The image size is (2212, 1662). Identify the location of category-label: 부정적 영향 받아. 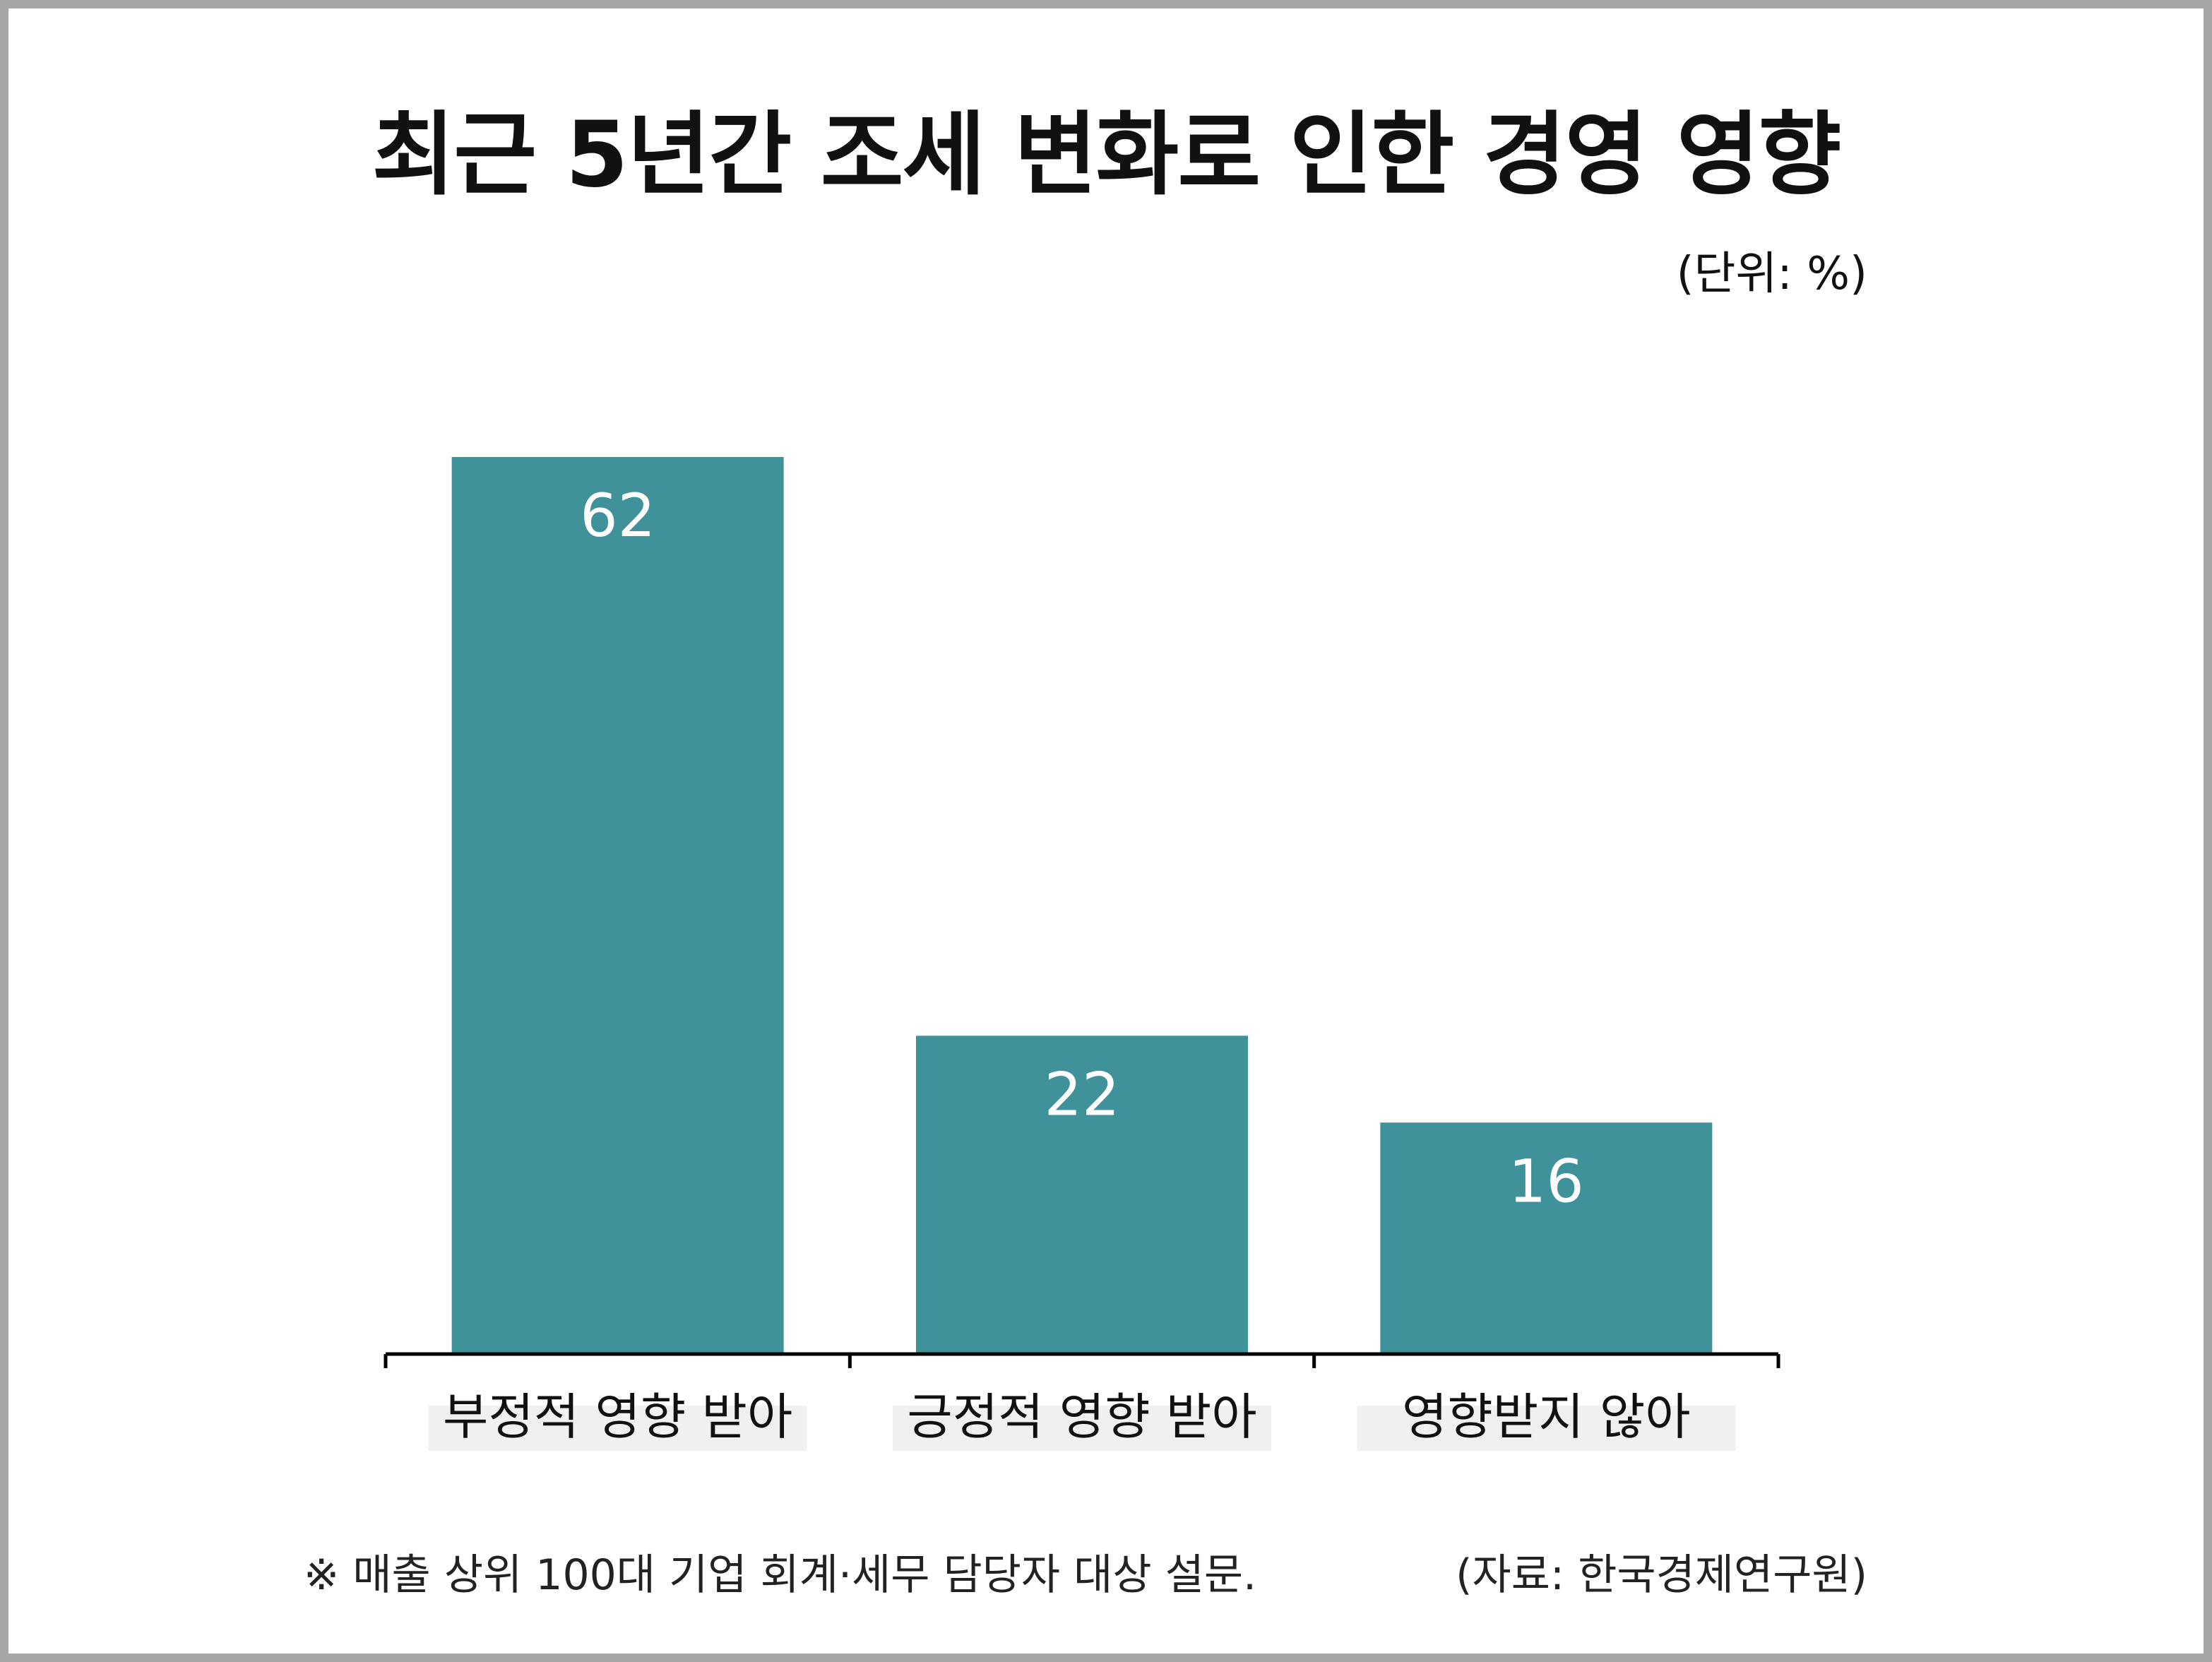
(617, 1417).